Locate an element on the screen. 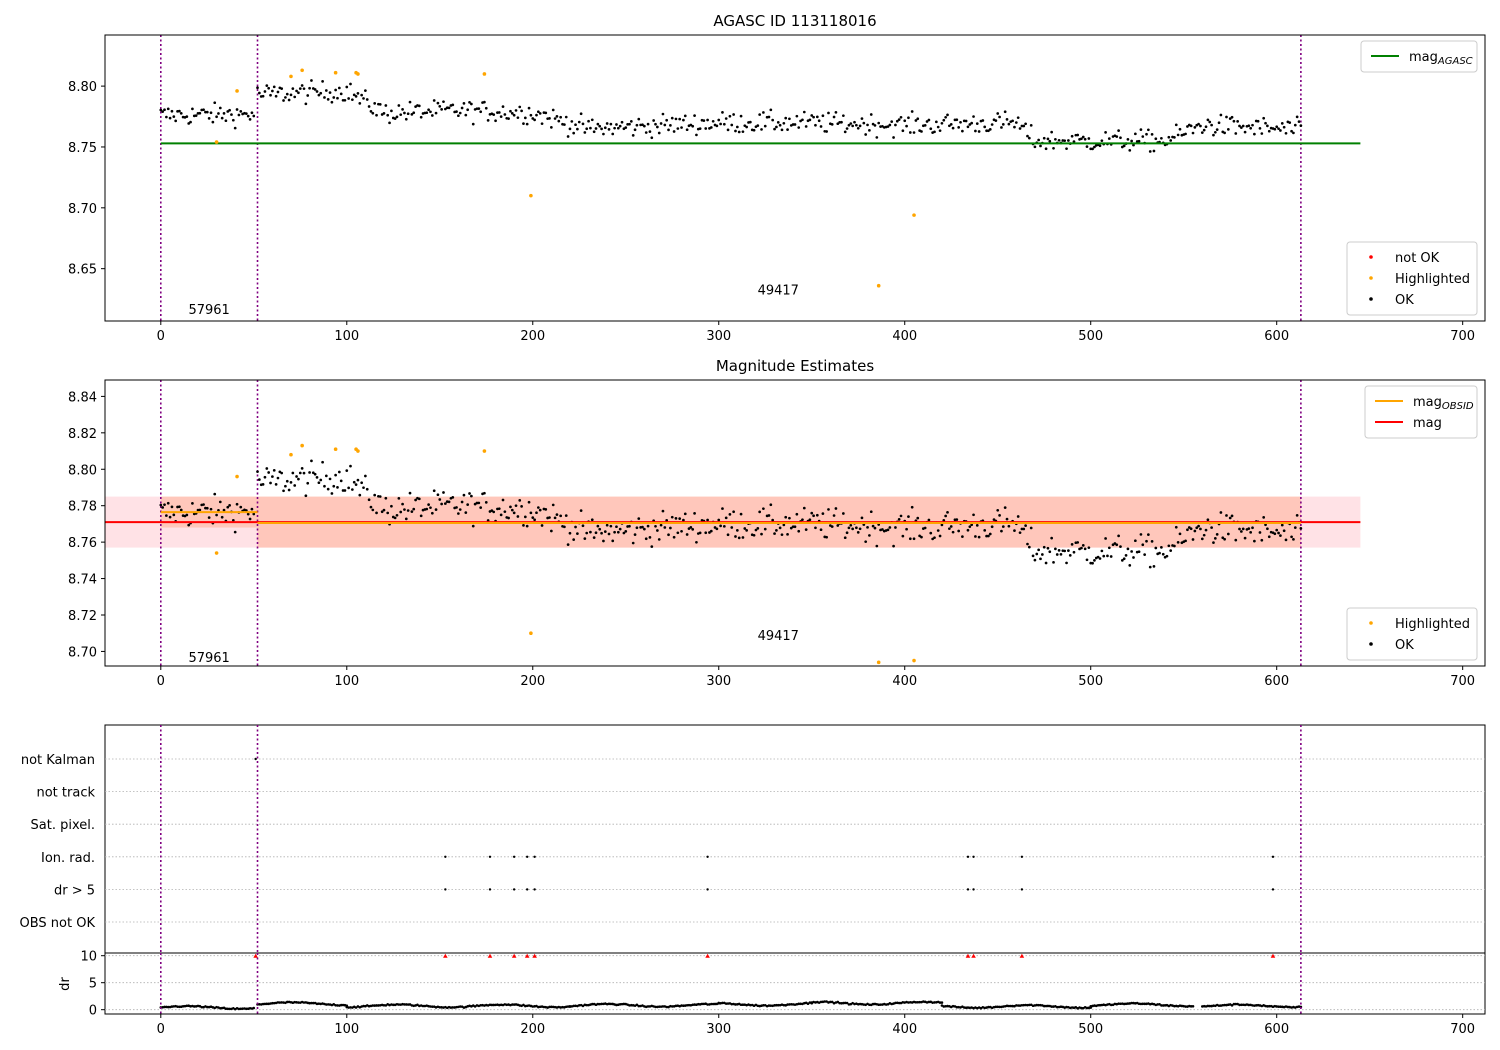 The image size is (1500, 1050). x-tick-label: 600 is located at coordinates (1276, 1029).